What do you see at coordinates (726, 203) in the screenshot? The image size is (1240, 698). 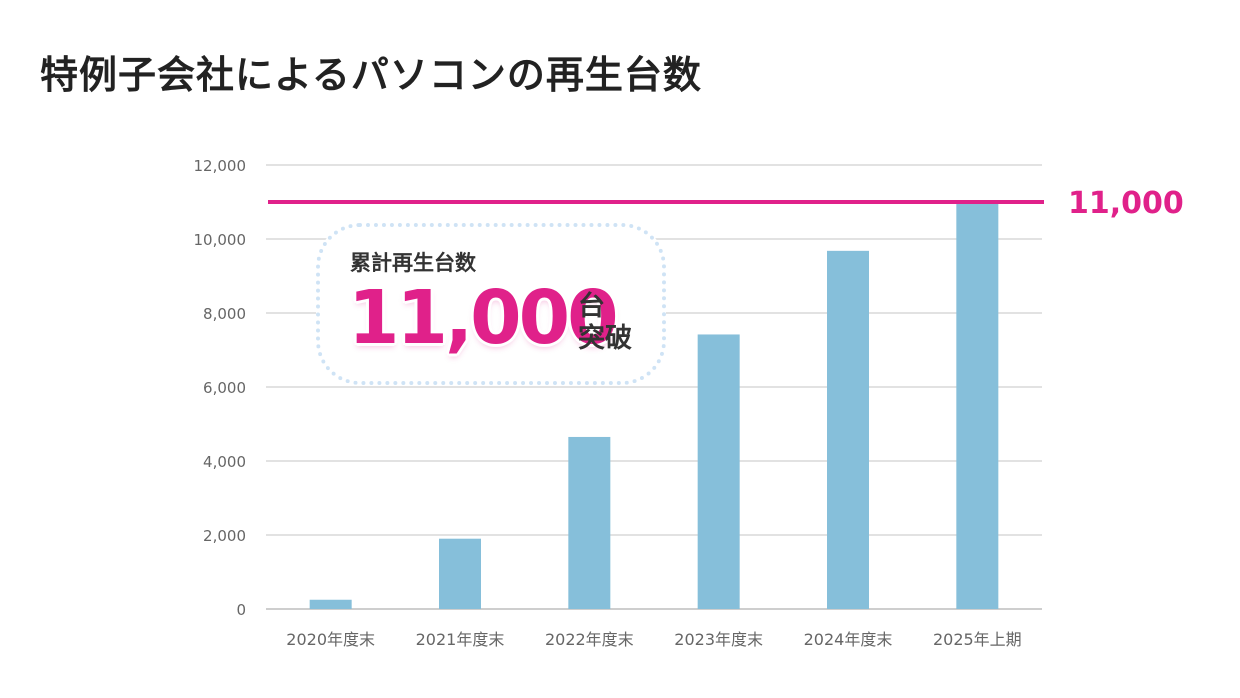 I see `reference-line-group: 11,000` at bounding box center [726, 203].